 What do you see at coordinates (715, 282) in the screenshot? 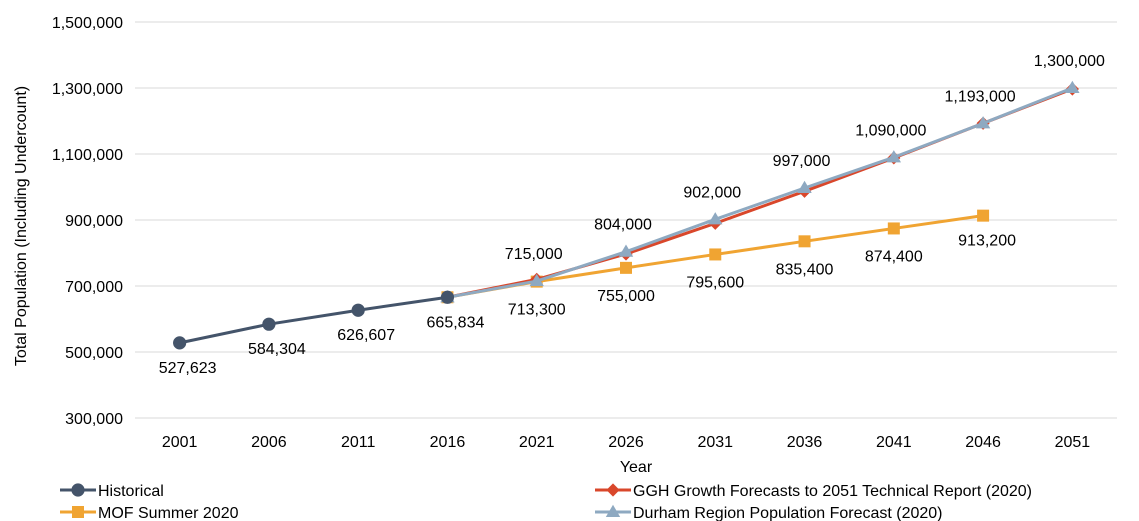
I see `data-label: 795,600` at bounding box center [715, 282].